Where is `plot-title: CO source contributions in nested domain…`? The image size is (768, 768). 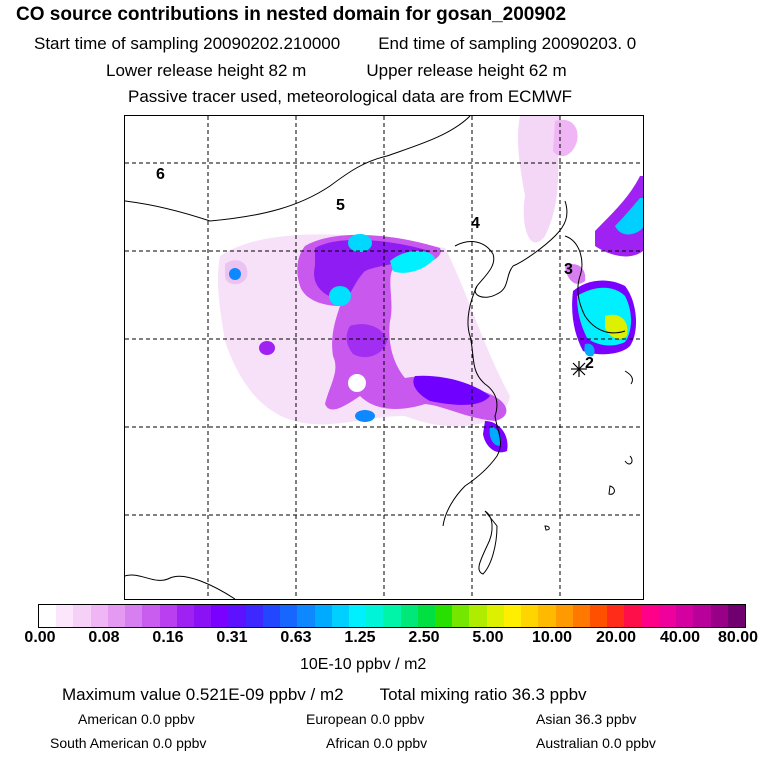
plot-title: CO source contributions in nested domain… is located at coordinates (291, 15).